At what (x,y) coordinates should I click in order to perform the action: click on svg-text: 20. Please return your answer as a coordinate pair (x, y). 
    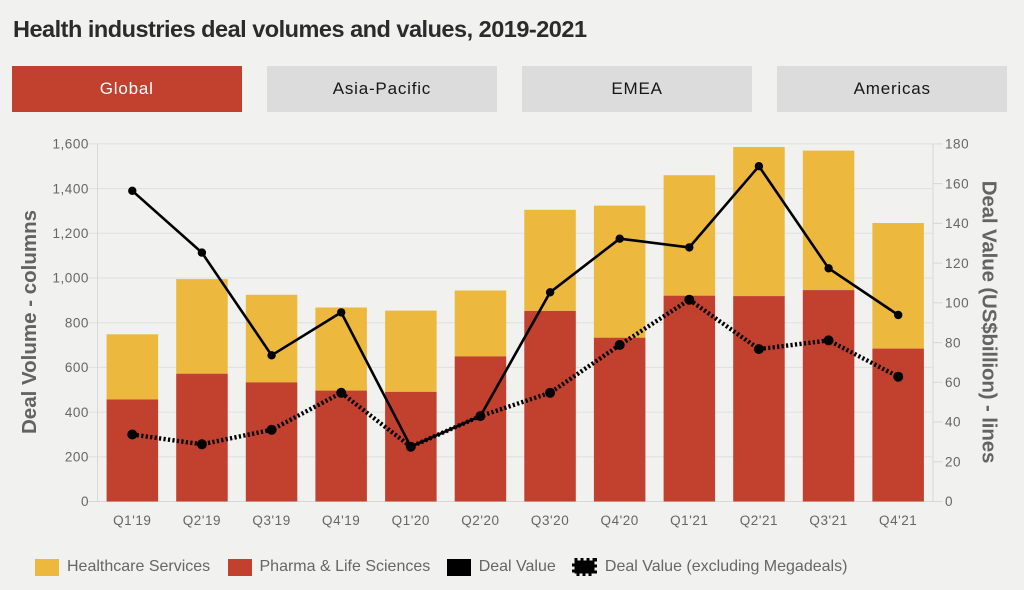
    Looking at the image, I should click on (953, 462).